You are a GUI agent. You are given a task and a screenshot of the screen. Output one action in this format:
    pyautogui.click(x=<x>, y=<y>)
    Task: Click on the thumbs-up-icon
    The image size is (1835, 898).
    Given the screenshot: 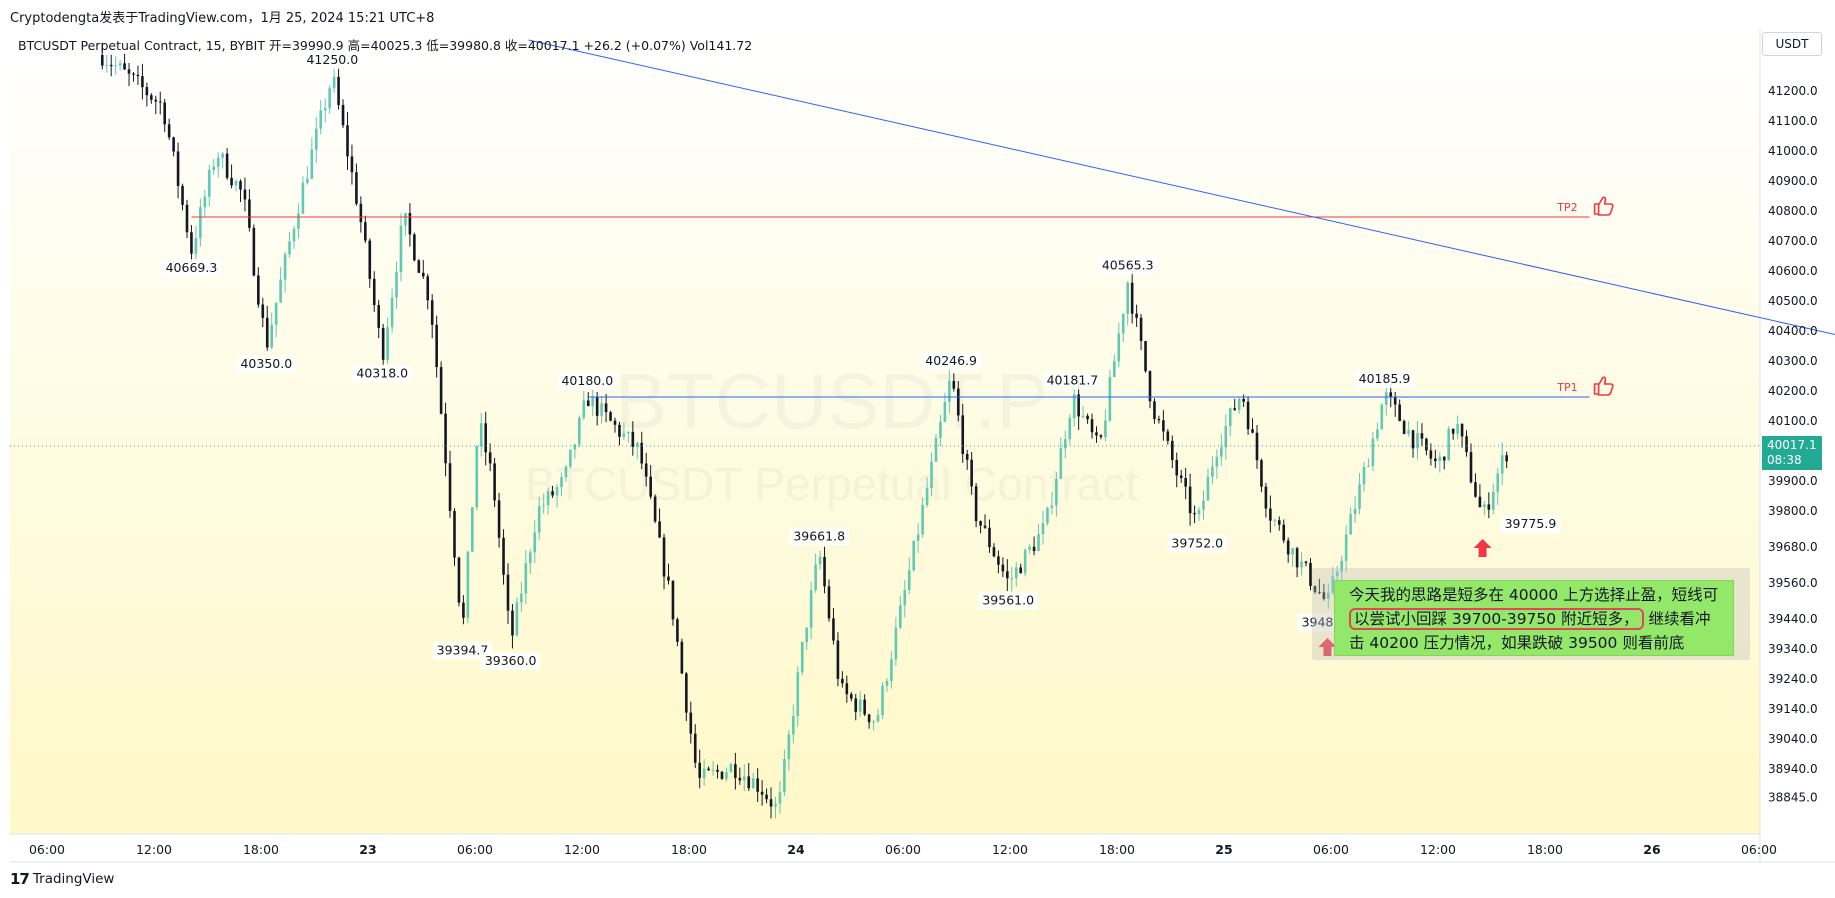 What is the action you would take?
    pyautogui.click(x=1603, y=206)
    